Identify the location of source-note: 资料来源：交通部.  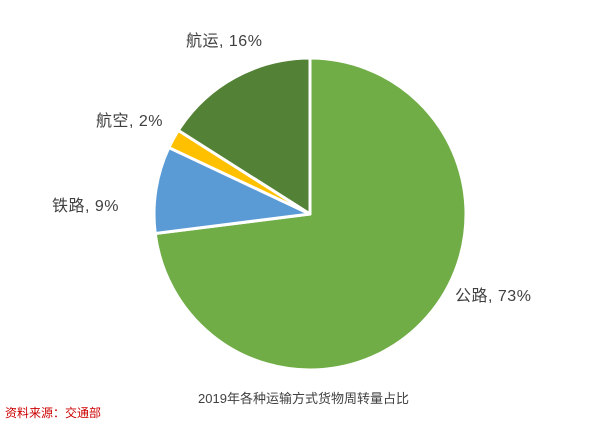
(53, 413).